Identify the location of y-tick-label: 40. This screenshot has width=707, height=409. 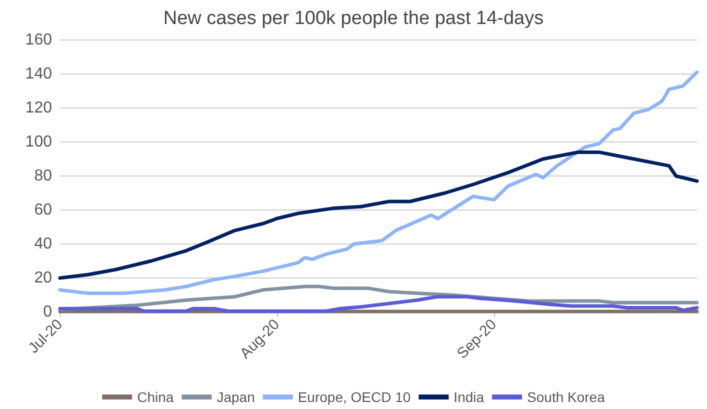
(43, 244).